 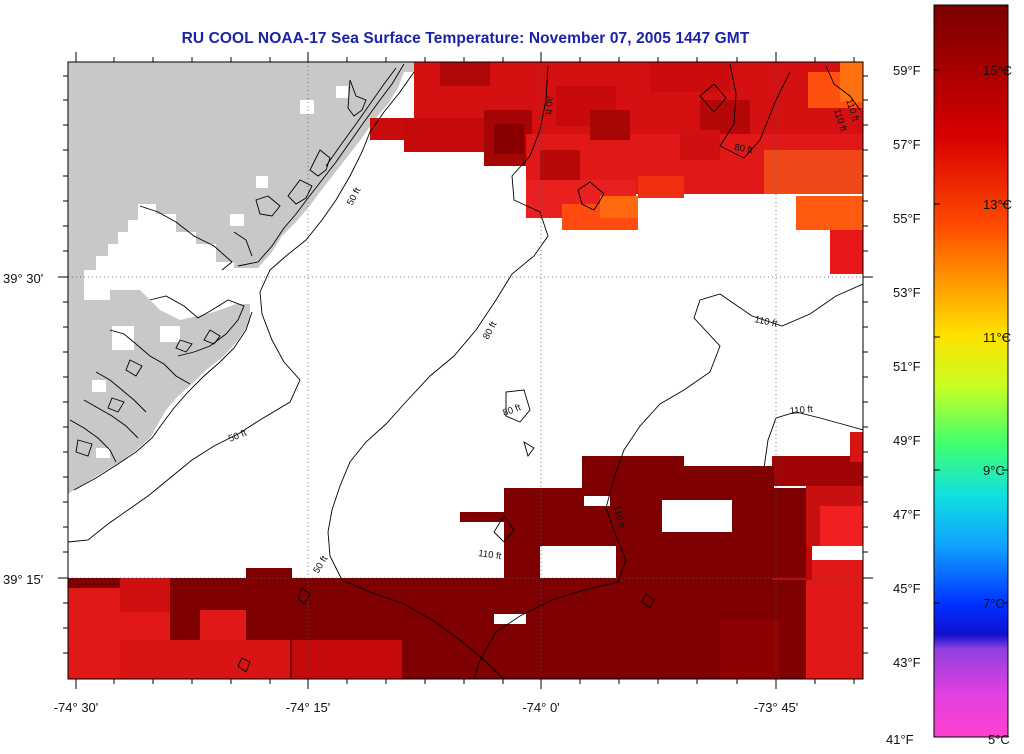 What do you see at coordinates (907, 662) in the screenshot?
I see `colorbar-f-label: 43°F` at bounding box center [907, 662].